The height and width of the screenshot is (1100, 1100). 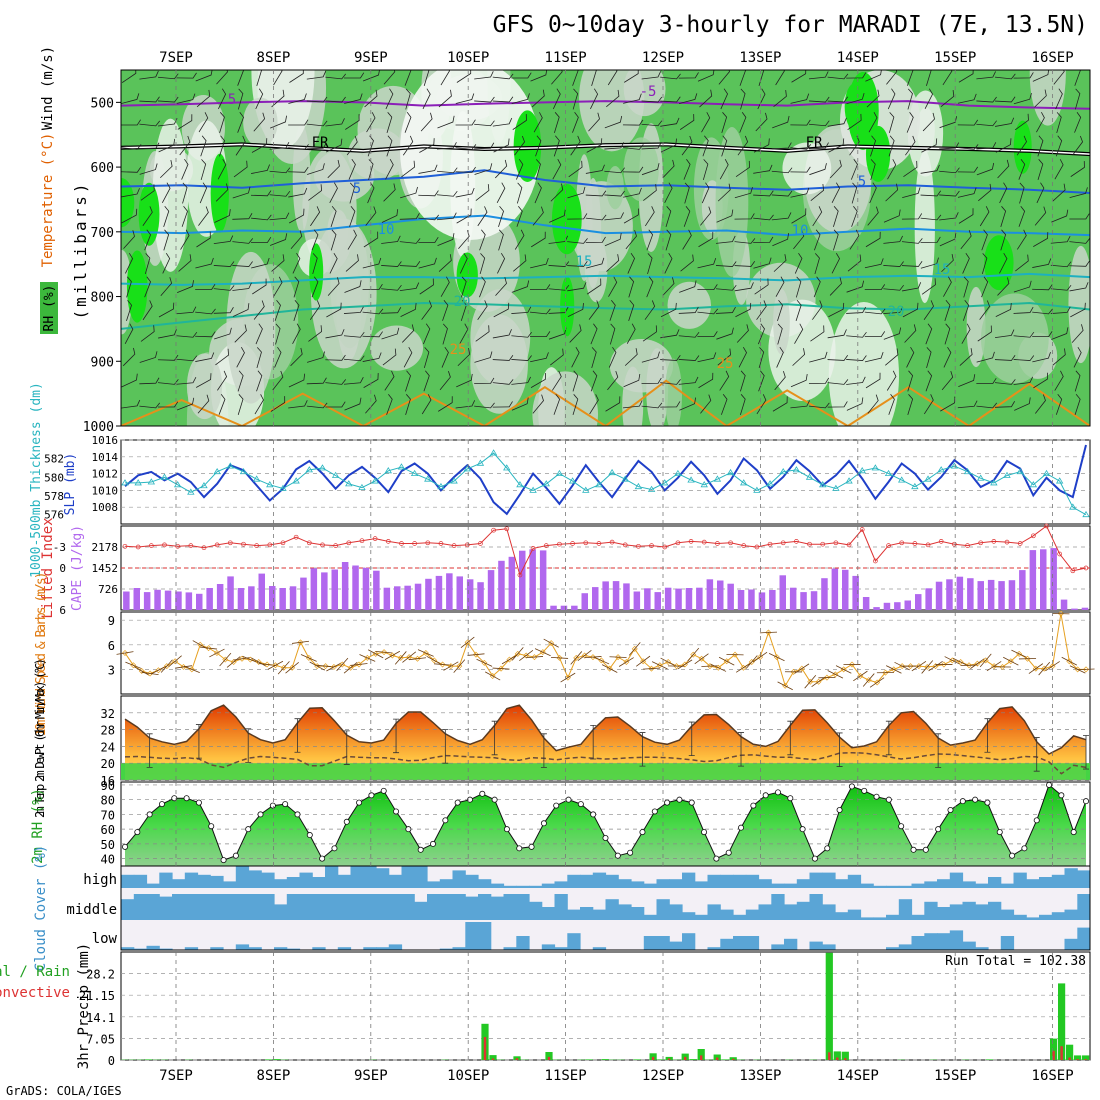 What do you see at coordinates (605, 315) in the screenshot?
I see `temperature-contour` at bounding box center [605, 315].